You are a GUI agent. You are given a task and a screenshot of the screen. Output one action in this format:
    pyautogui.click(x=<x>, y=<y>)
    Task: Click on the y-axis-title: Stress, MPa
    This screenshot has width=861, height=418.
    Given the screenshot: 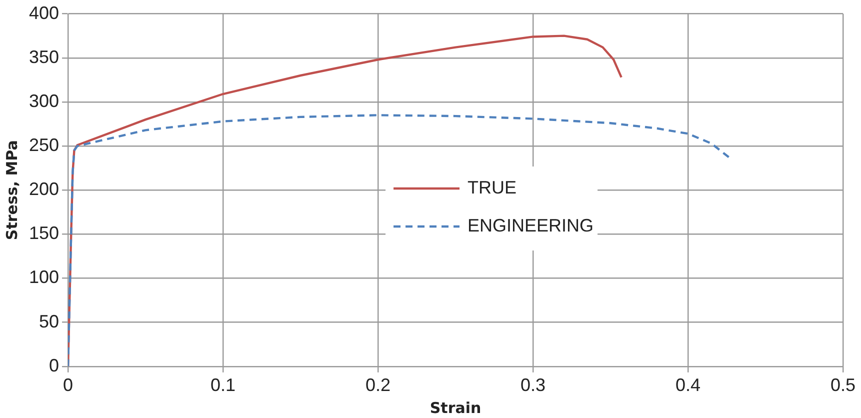 What is the action you would take?
    pyautogui.click(x=11, y=190)
    